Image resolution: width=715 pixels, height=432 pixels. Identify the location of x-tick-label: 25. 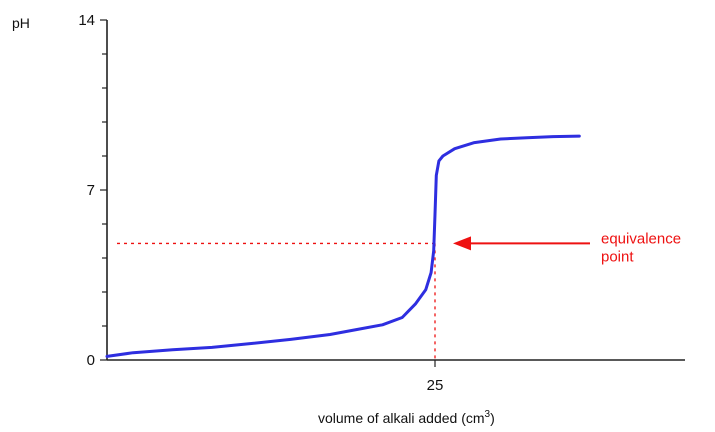
(435, 385).